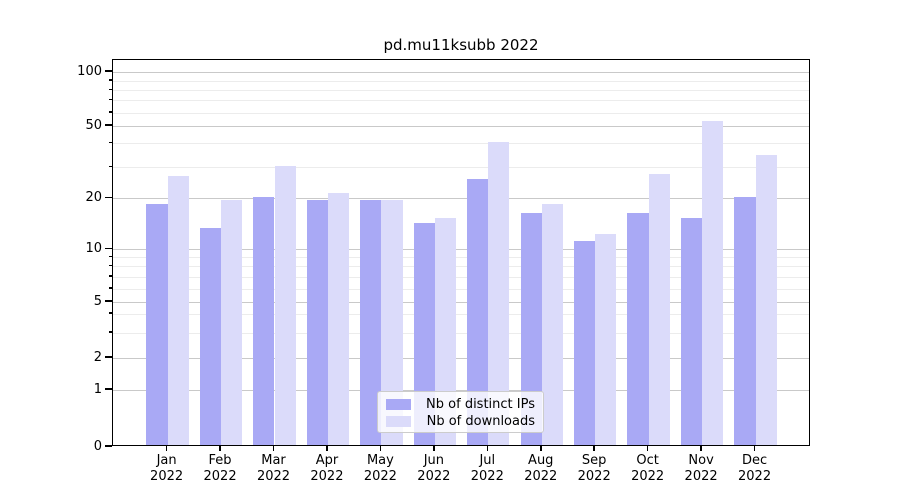 Image resolution: width=900 pixels, height=500 pixels. What do you see at coordinates (89, 71) in the screenshot?
I see `y-tick-label-100: 100` at bounding box center [89, 71].